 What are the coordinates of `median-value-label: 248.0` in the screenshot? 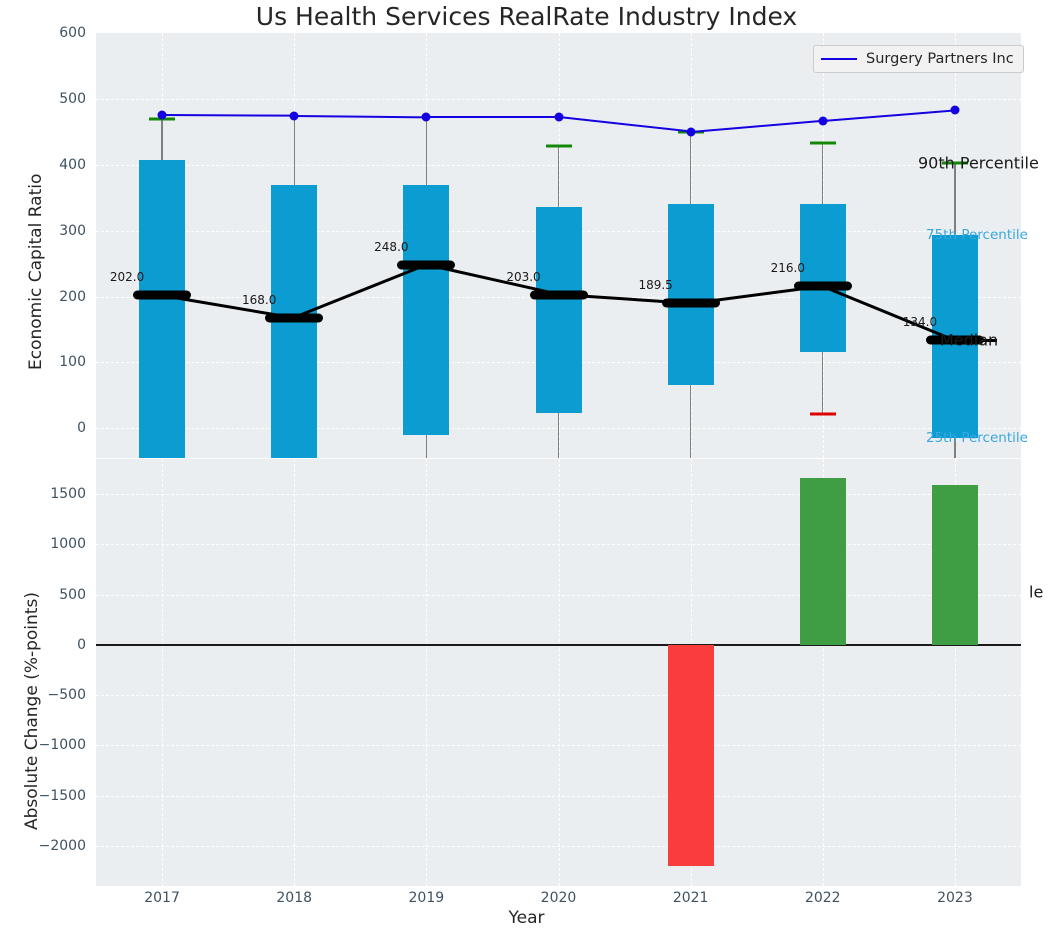 It's located at (391, 246).